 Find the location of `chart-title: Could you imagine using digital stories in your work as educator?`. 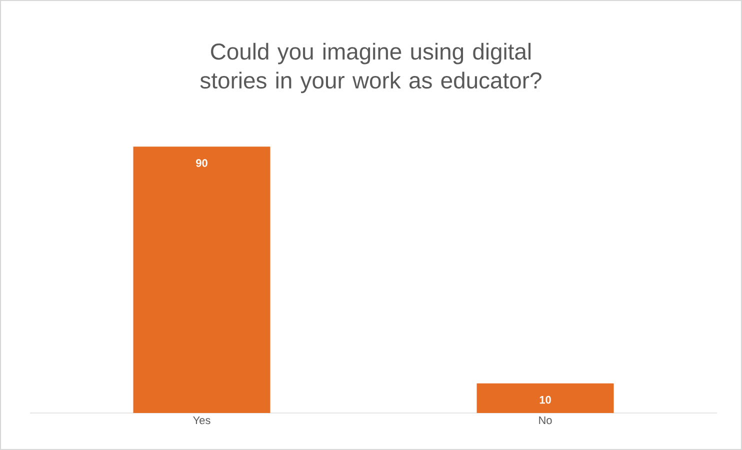

chart-title: Could you imagine using digital stories in your work as educator? is located at coordinates (371, 68).